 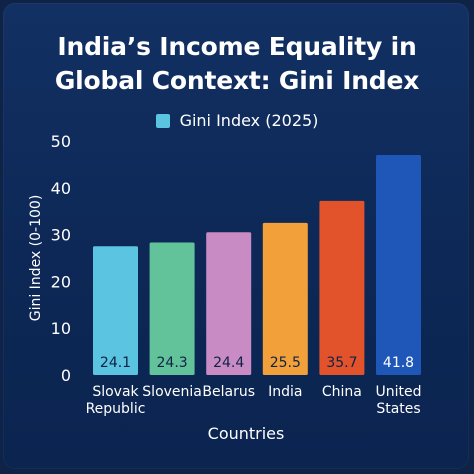 I want to click on chart-title-line-2: Global Context: Gini Index, so click(x=237, y=80).